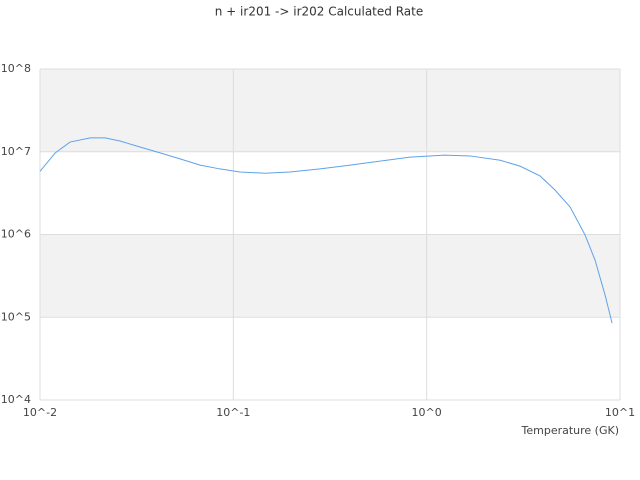  What do you see at coordinates (16, 316) in the screenshot?
I see `y-tick-label: 10^5` at bounding box center [16, 316].